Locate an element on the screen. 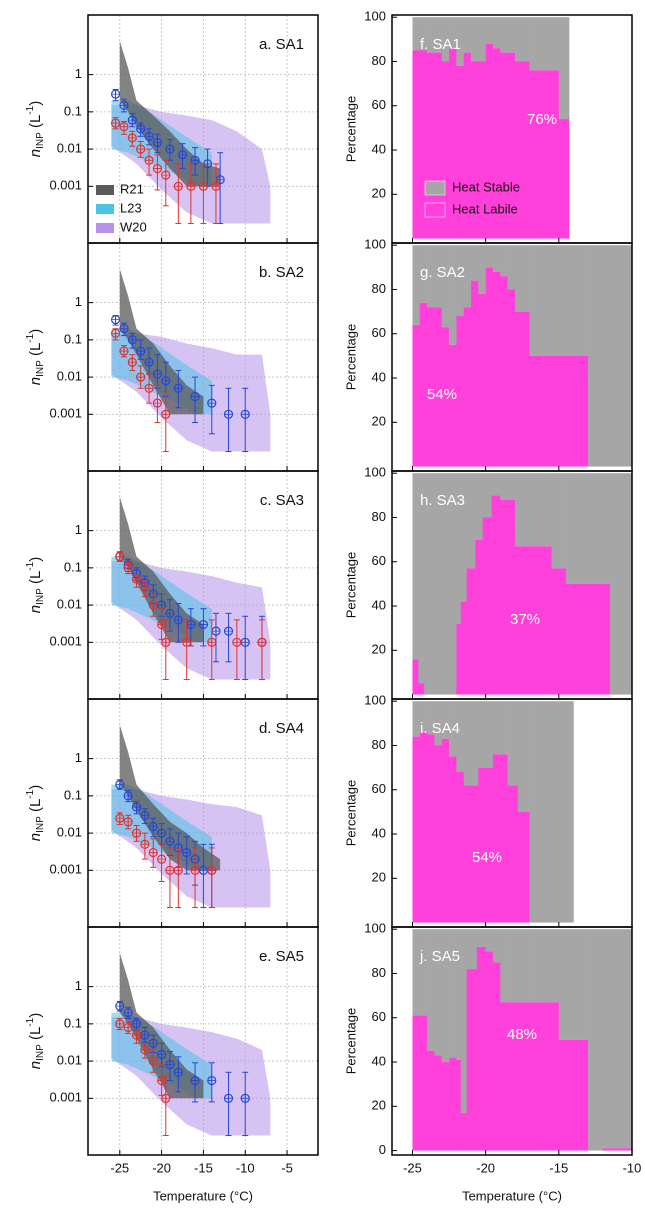  panel-title: e. SA5 is located at coordinates (281, 956).